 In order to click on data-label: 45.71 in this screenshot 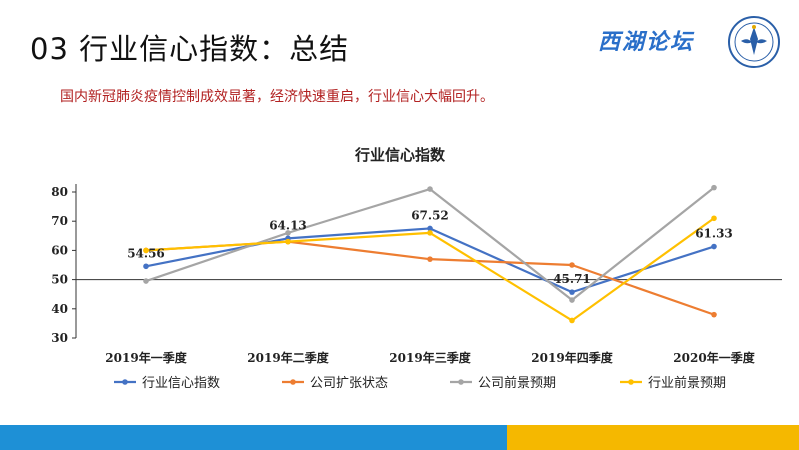, I will do `click(572, 279)`.